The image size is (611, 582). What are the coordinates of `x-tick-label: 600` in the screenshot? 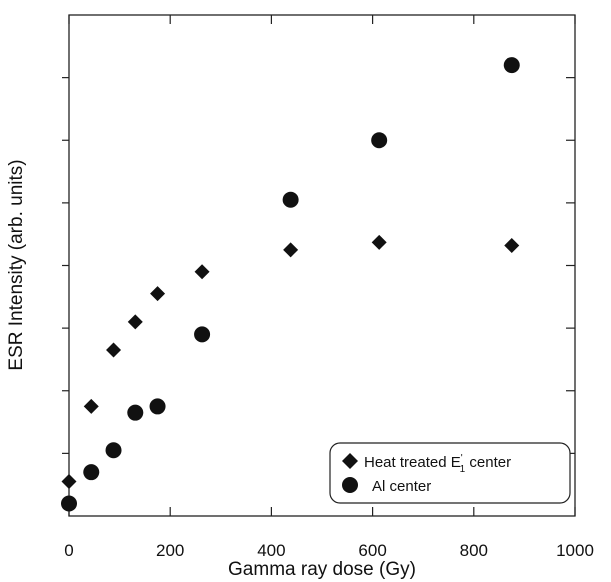 It's located at (372, 550).